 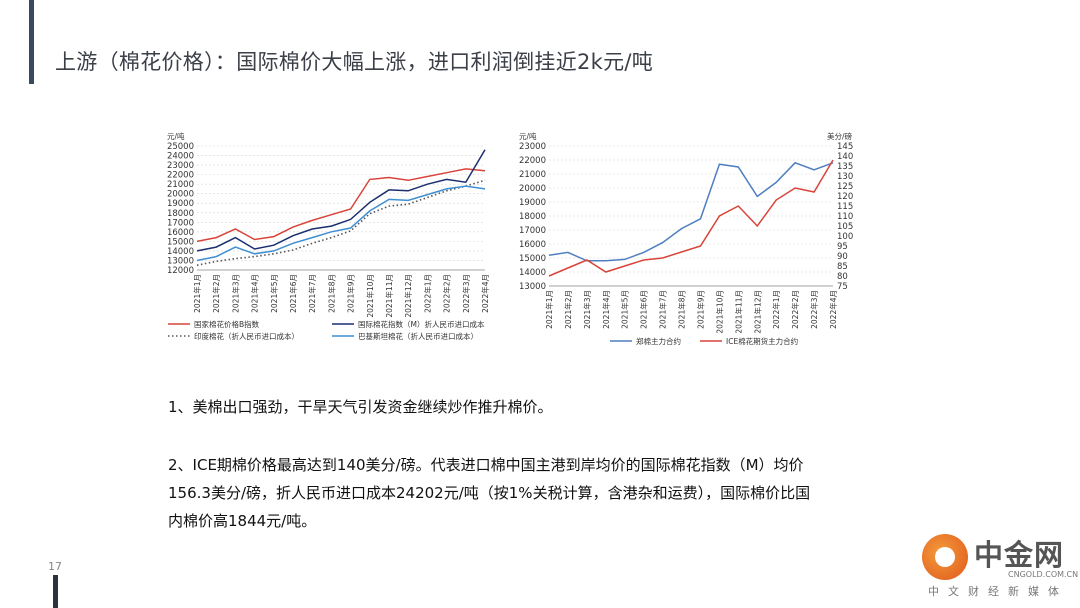 I want to click on chart2-xtick-label: 2022年4月, so click(x=833, y=309).